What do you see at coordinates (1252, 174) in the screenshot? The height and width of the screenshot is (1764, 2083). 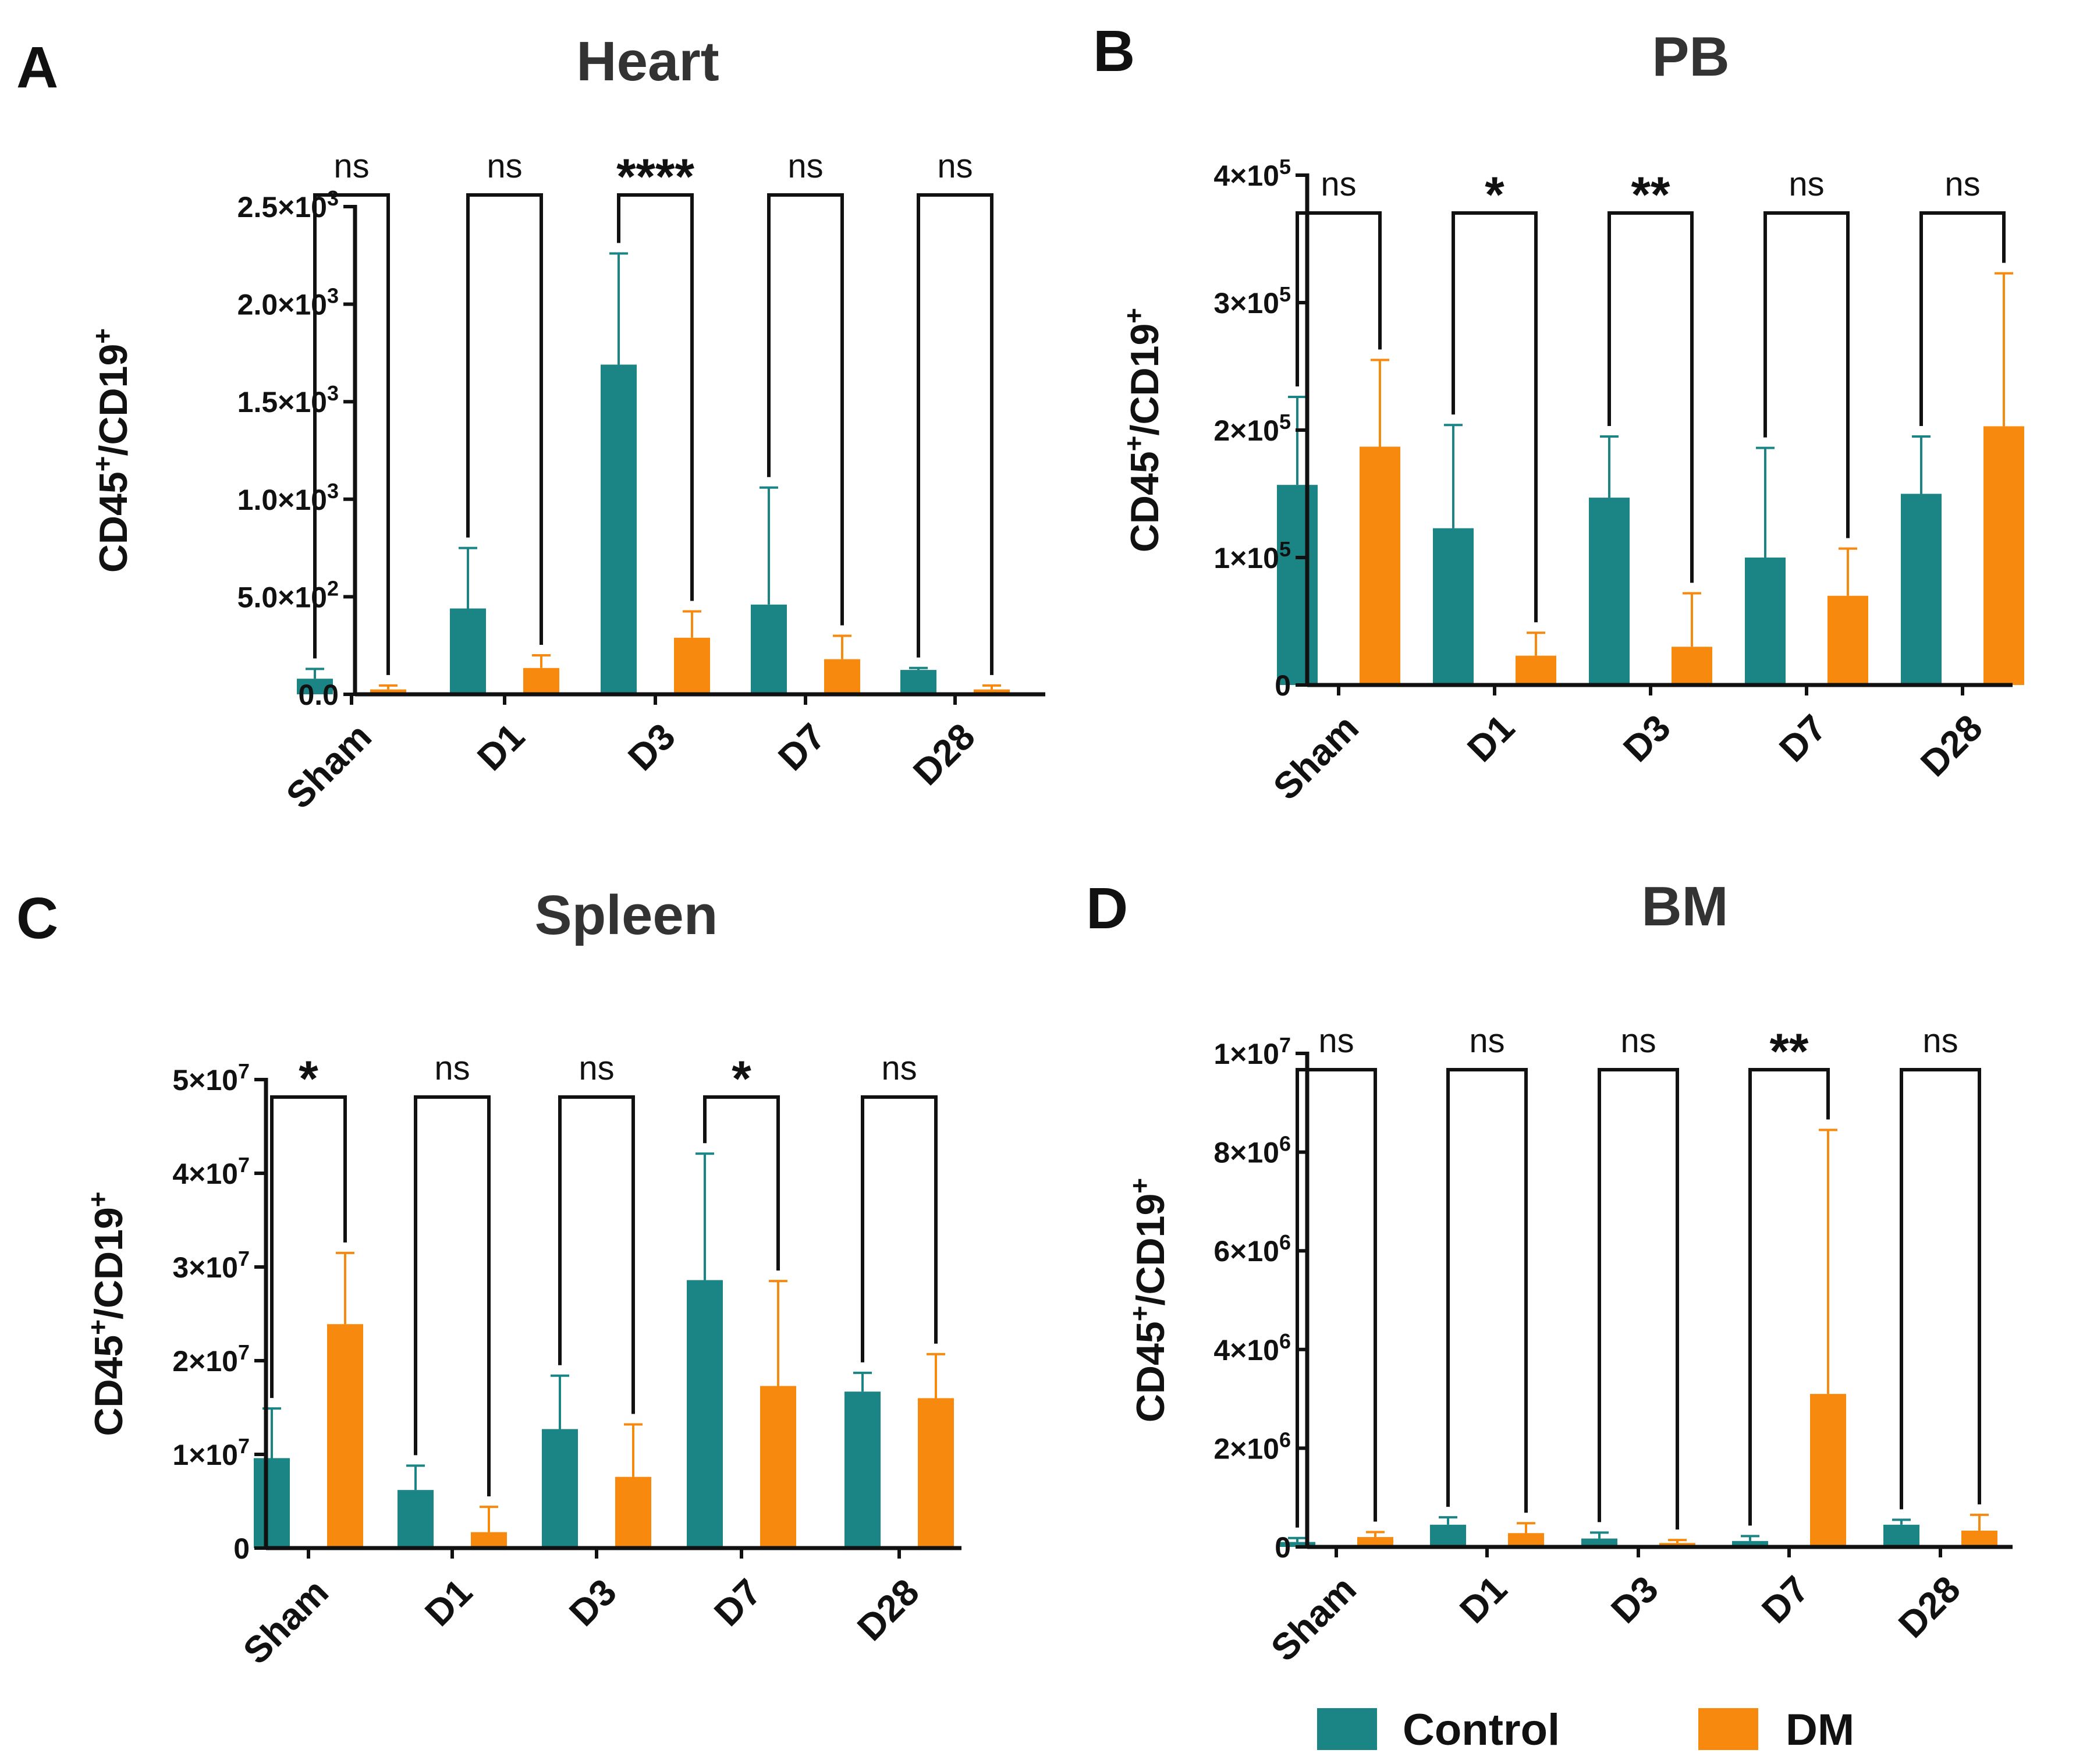 I see `y-tick-label: 4×10⁵` at bounding box center [1252, 174].